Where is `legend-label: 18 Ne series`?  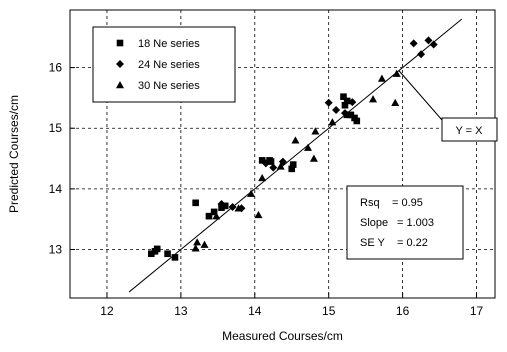
legend-label: 18 Ne series is located at coordinates (169, 44).